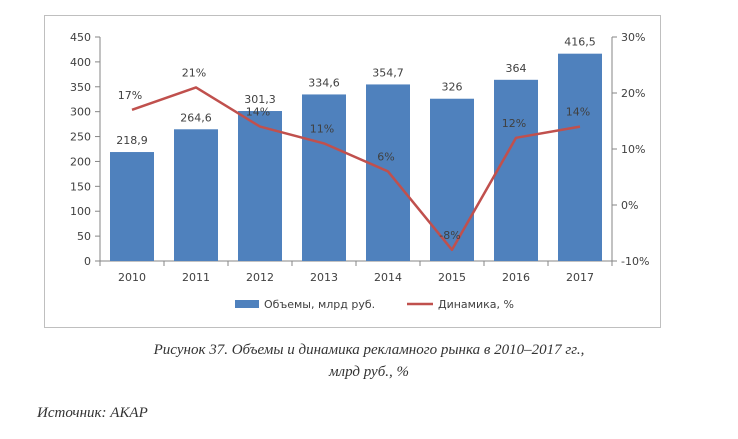 This screenshot has height=439, width=738. I want to click on line-data-label: 6%, so click(385, 156).